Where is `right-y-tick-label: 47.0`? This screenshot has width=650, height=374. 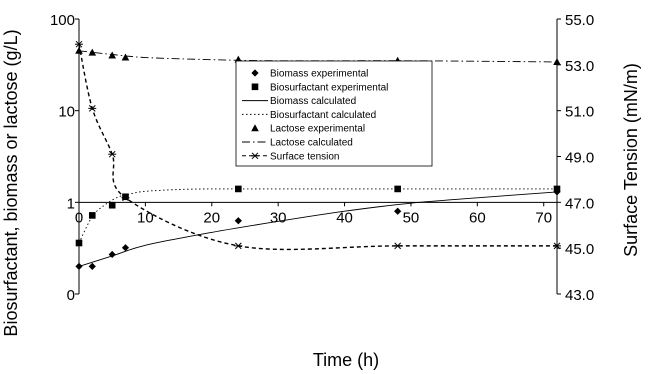
right-y-tick-label: 47.0 is located at coordinates (579, 203).